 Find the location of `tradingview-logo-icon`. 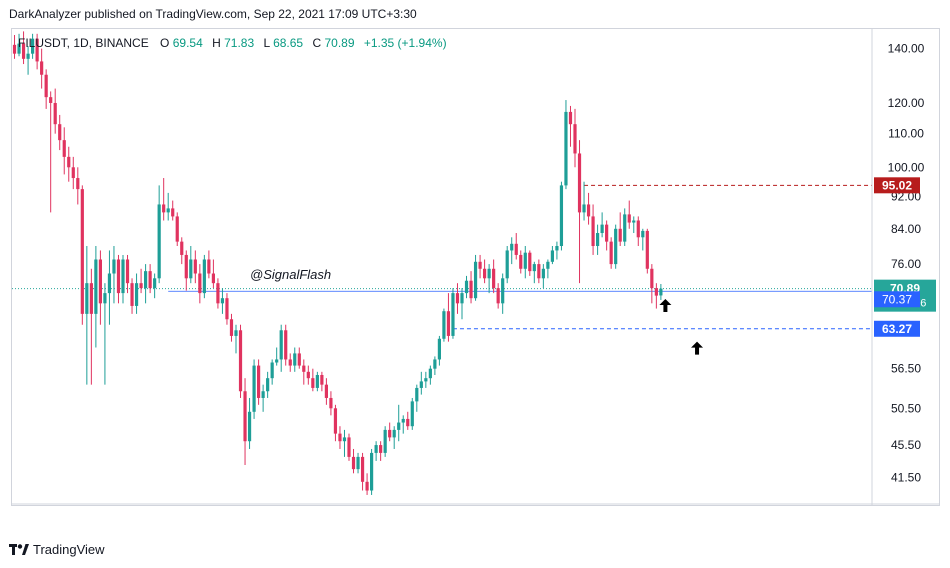

tradingview-logo-icon is located at coordinates (19, 549).